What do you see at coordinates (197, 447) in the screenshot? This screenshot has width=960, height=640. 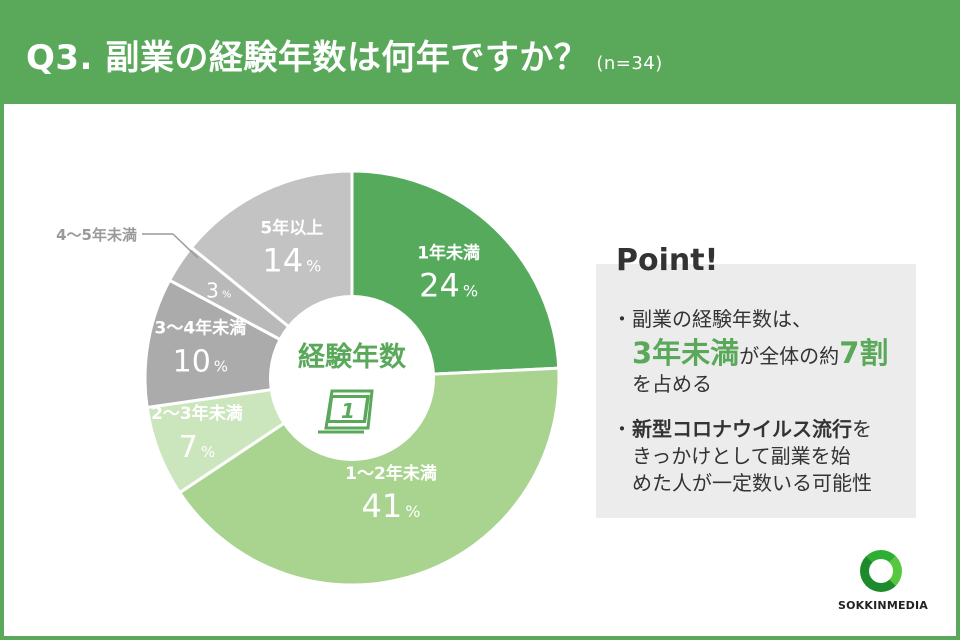 I see `slice-value-label: 7%` at bounding box center [197, 447].